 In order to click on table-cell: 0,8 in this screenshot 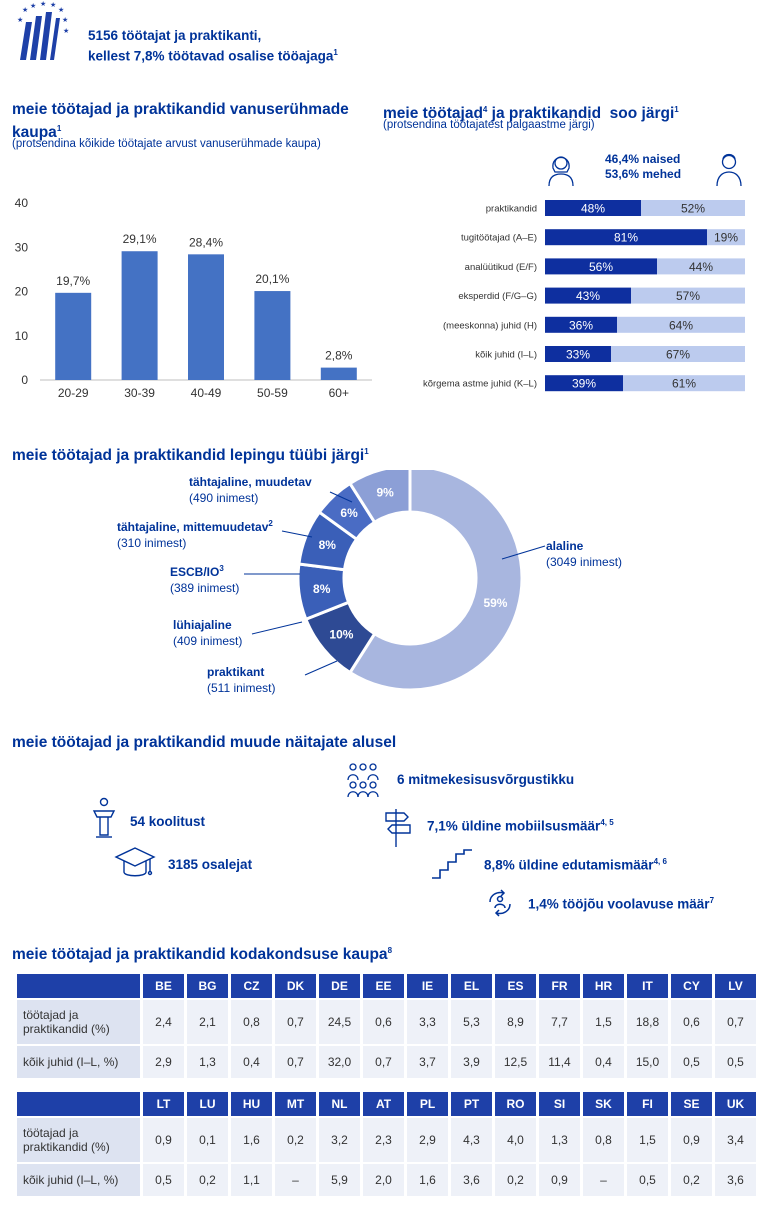, I will do `click(251, 1022)`.